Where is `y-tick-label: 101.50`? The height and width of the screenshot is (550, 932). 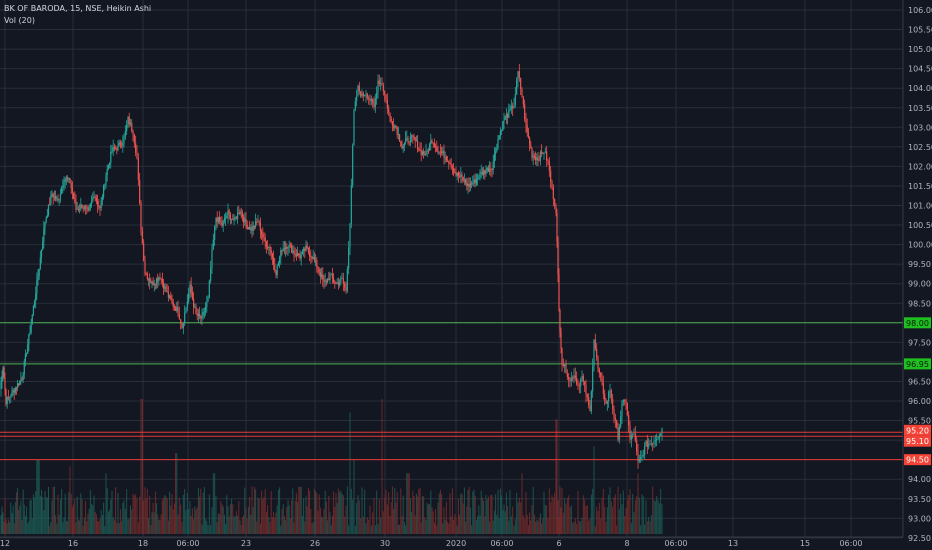 y-tick-label: 101.50 is located at coordinates (920, 186).